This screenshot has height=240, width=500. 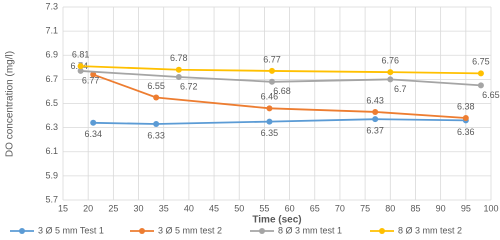 What do you see at coordinates (391, 61) in the screenshot?
I see `data-label: 6.76` at bounding box center [391, 61].